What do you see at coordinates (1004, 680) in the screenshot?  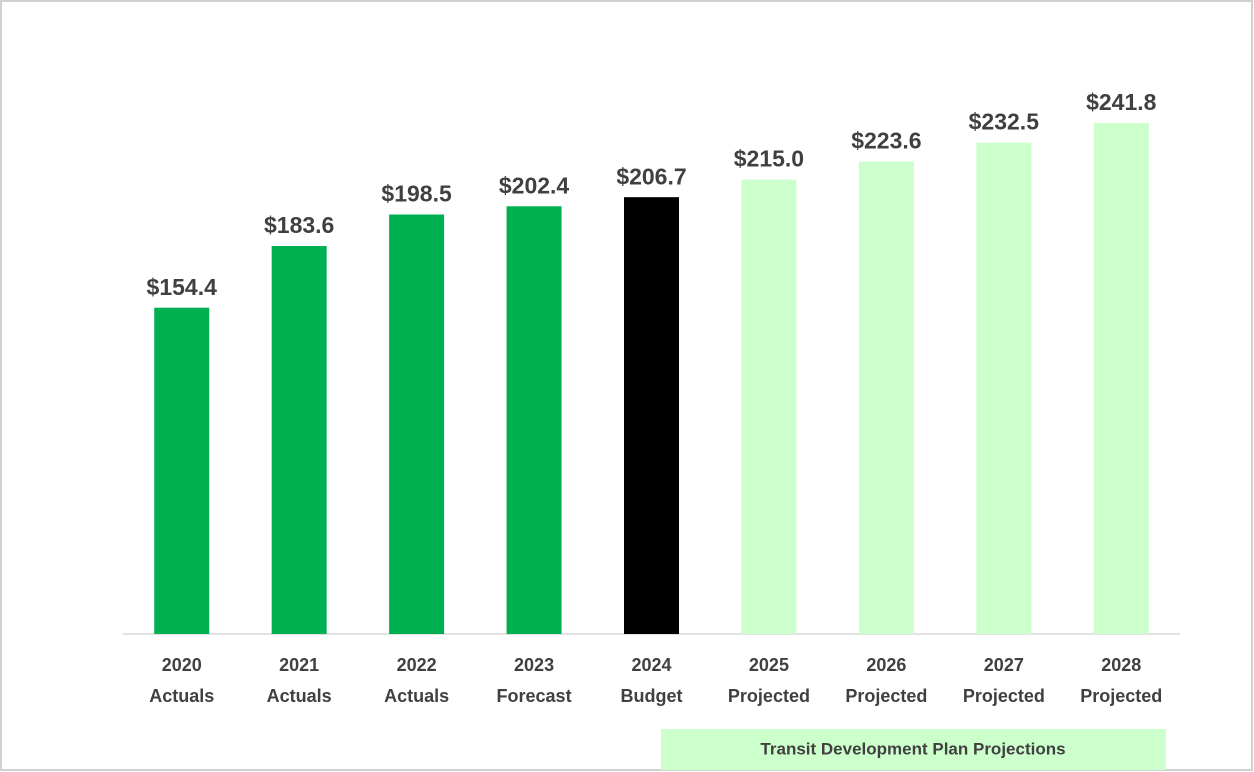 I see `x-tick-label: 2027 Projected` at bounding box center [1004, 680].